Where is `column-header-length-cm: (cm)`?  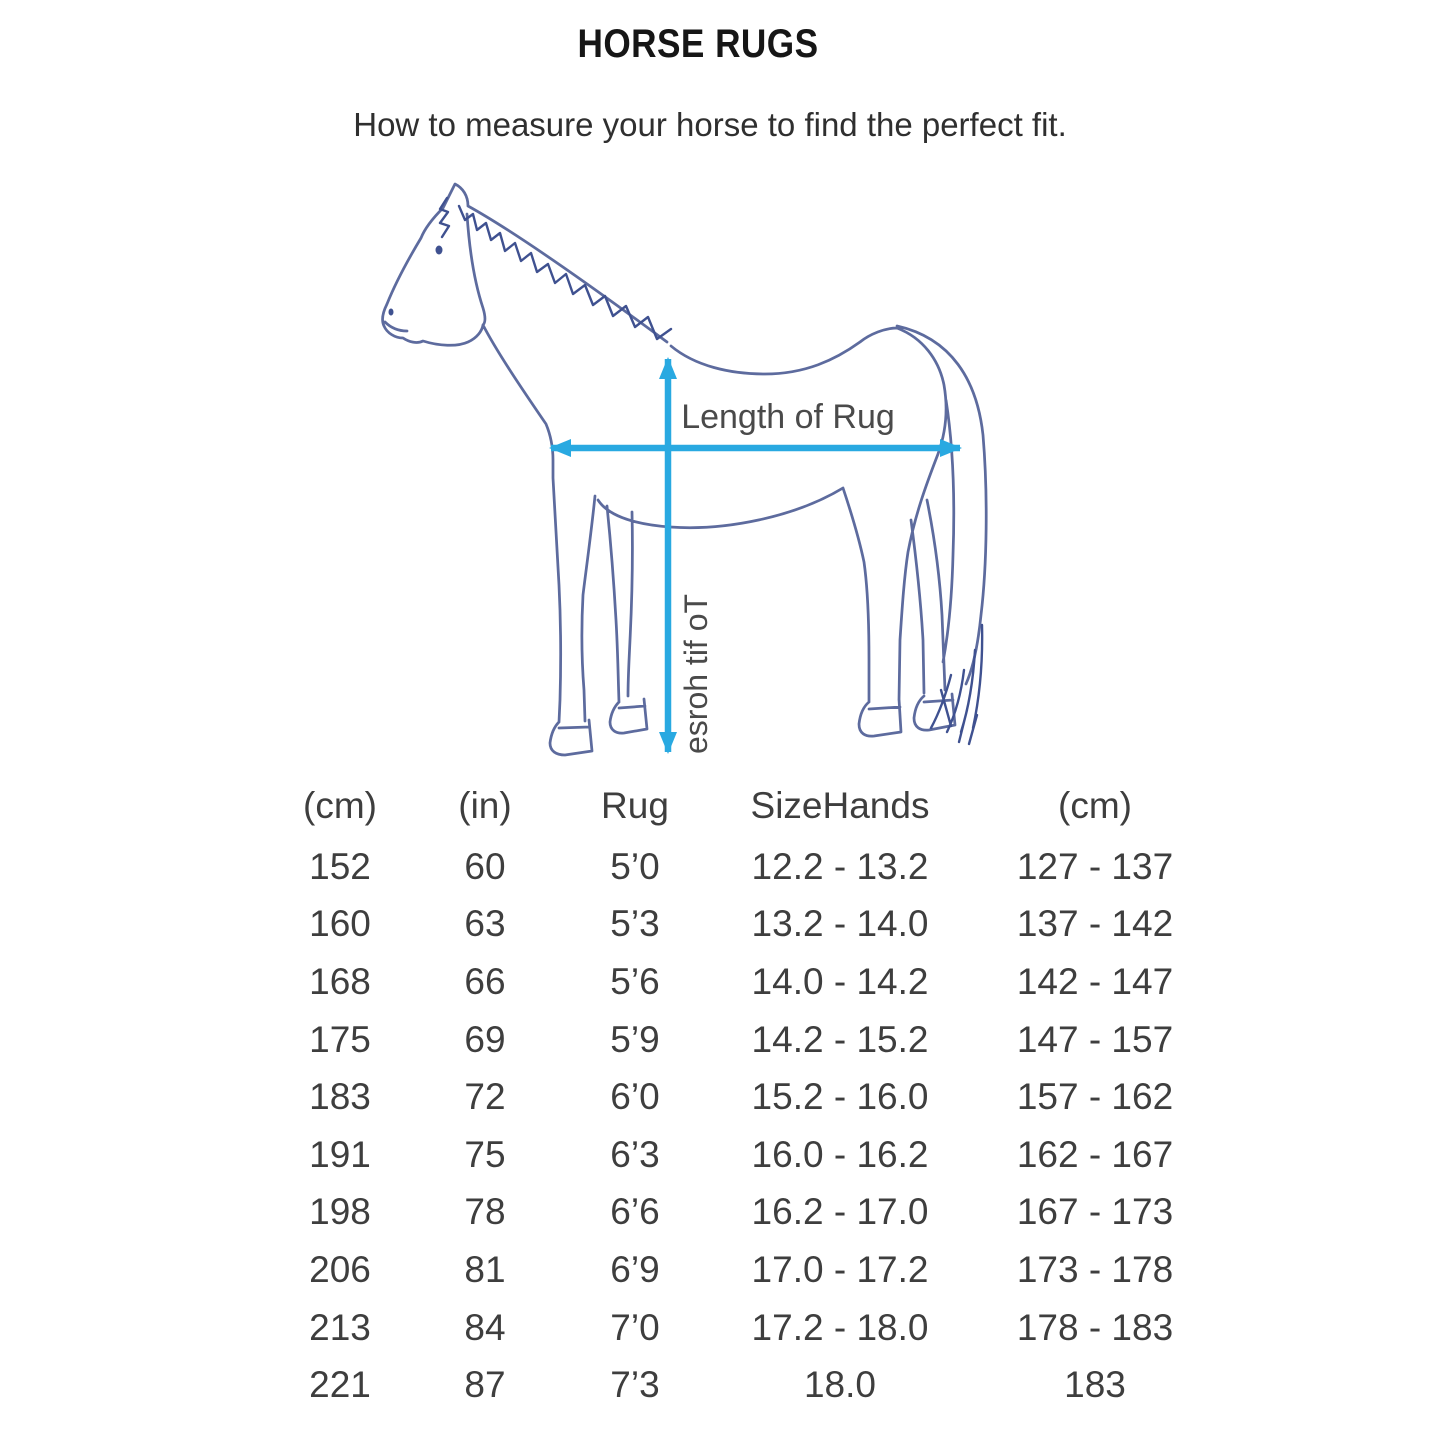 column-header-length-cm: (cm) is located at coordinates (340, 805).